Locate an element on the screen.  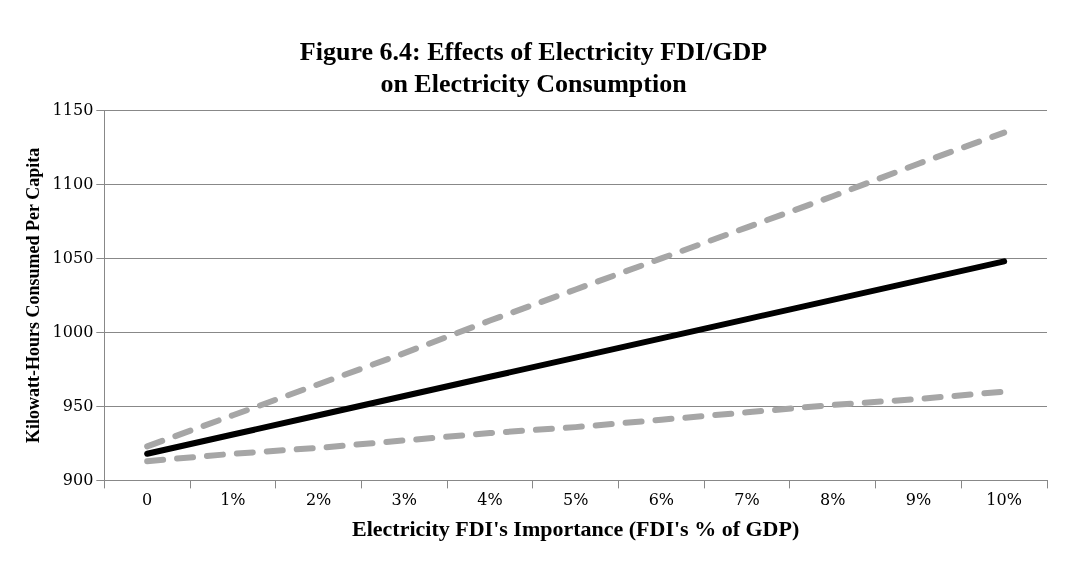
x-tick-label: 2% is located at coordinates (318, 500).